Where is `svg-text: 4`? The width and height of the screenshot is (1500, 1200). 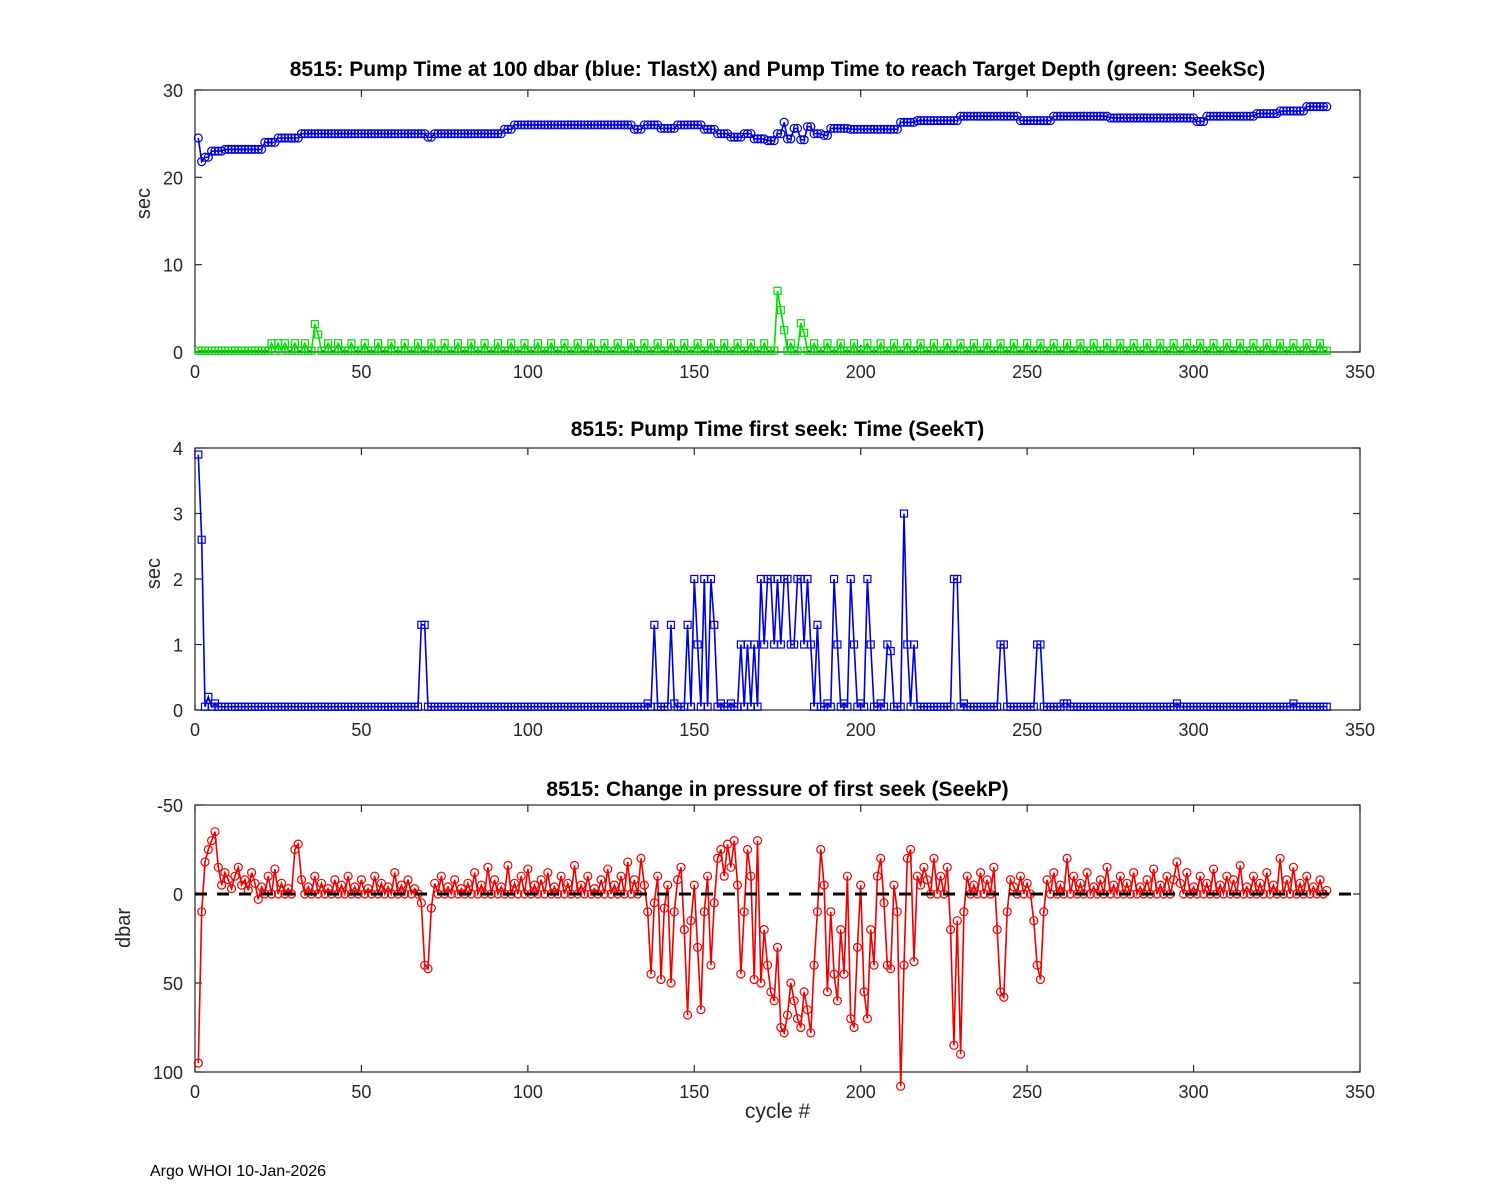
svg-text: 4 is located at coordinates (178, 449).